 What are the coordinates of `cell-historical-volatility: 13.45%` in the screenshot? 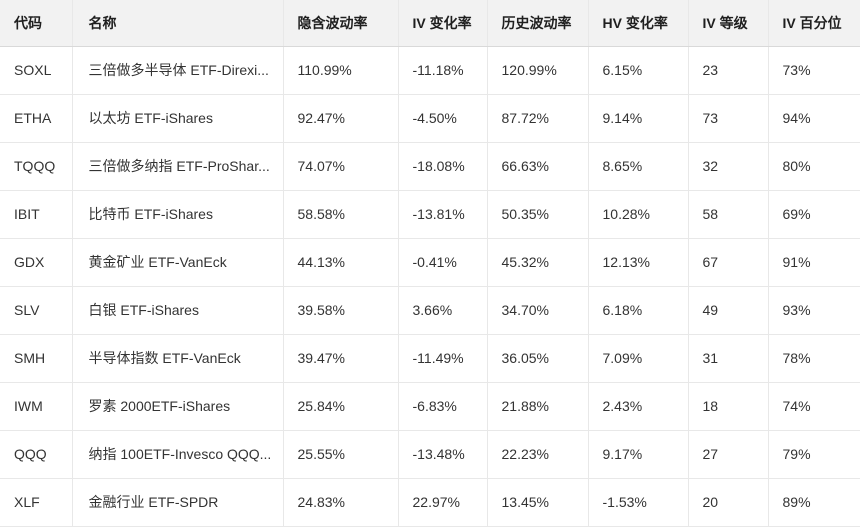 It's located at (538, 502).